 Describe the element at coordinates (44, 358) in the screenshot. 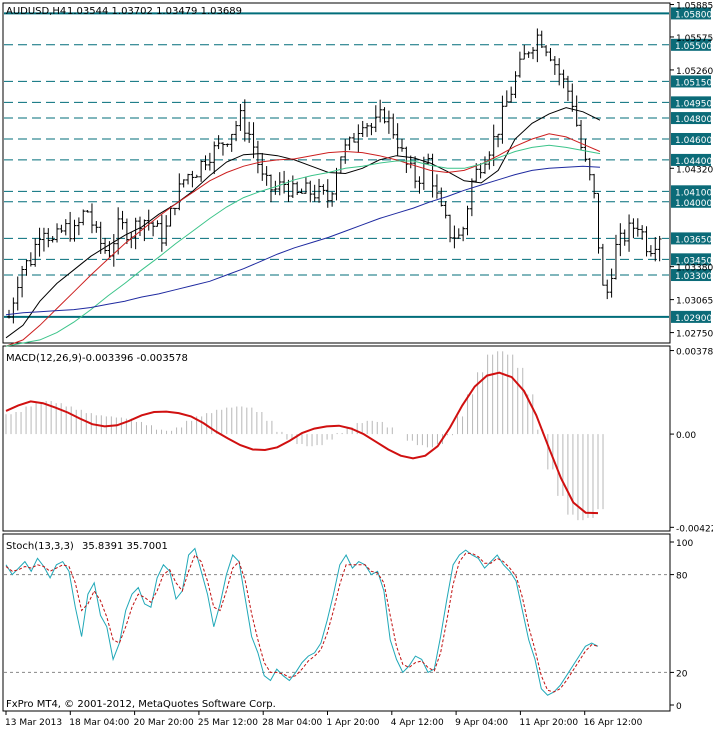

I see `macd-title: MACD(12,26,9)` at that location.